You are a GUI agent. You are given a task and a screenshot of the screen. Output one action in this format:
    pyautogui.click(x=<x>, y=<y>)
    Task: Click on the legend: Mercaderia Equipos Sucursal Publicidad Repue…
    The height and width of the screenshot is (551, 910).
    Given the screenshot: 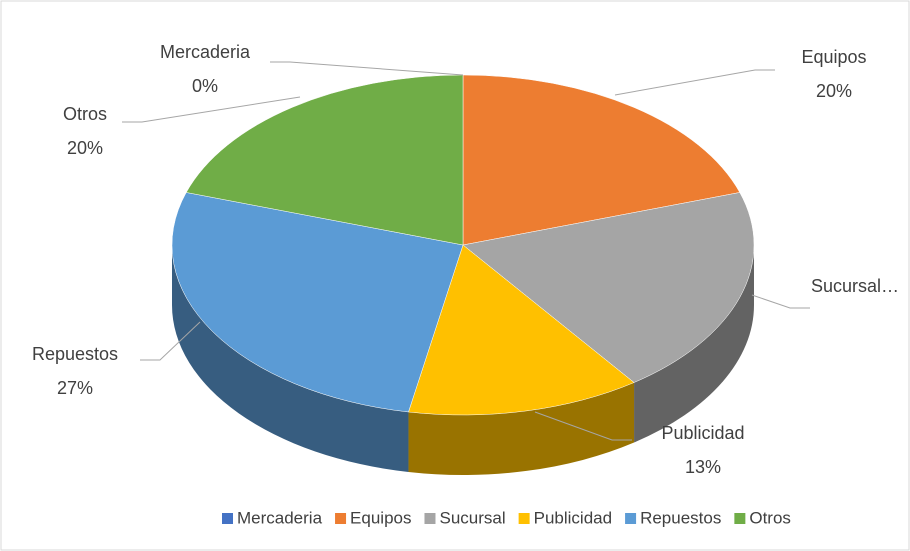 What is the action you would take?
    pyautogui.click(x=506, y=517)
    